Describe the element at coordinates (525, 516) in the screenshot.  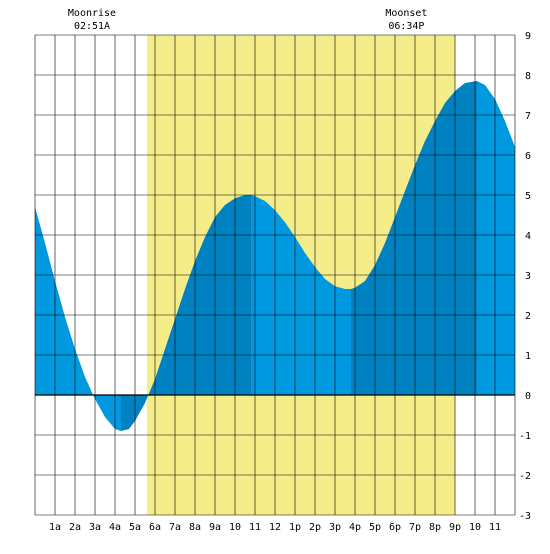
I see `y-tick-label: -3` at that location.